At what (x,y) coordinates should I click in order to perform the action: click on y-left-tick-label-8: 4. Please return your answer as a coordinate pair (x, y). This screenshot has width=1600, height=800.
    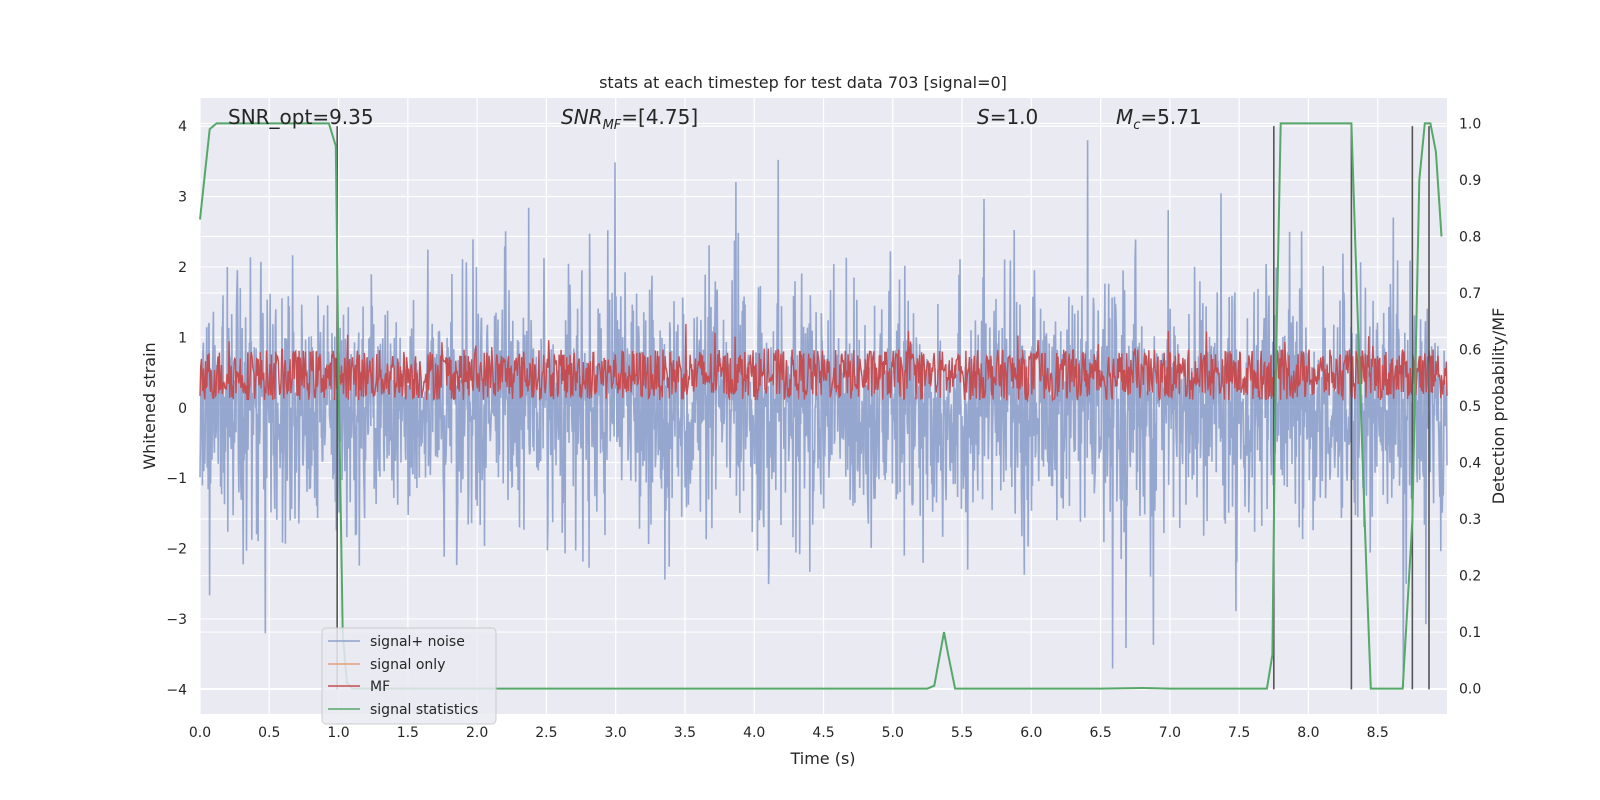
    Looking at the image, I should click on (182, 127).